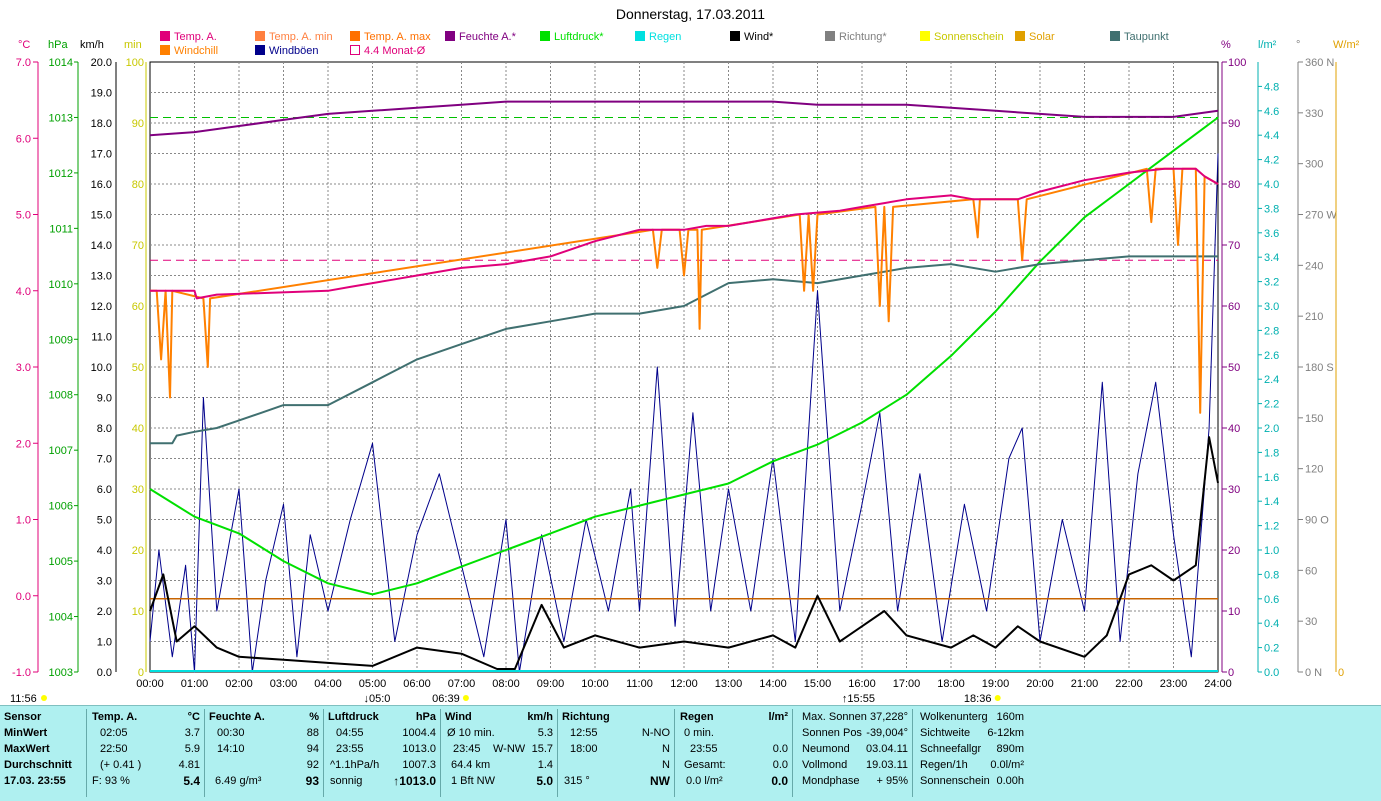 The image size is (1381, 801). I want to click on direction-tick-3: 90 O, so click(1317, 521).